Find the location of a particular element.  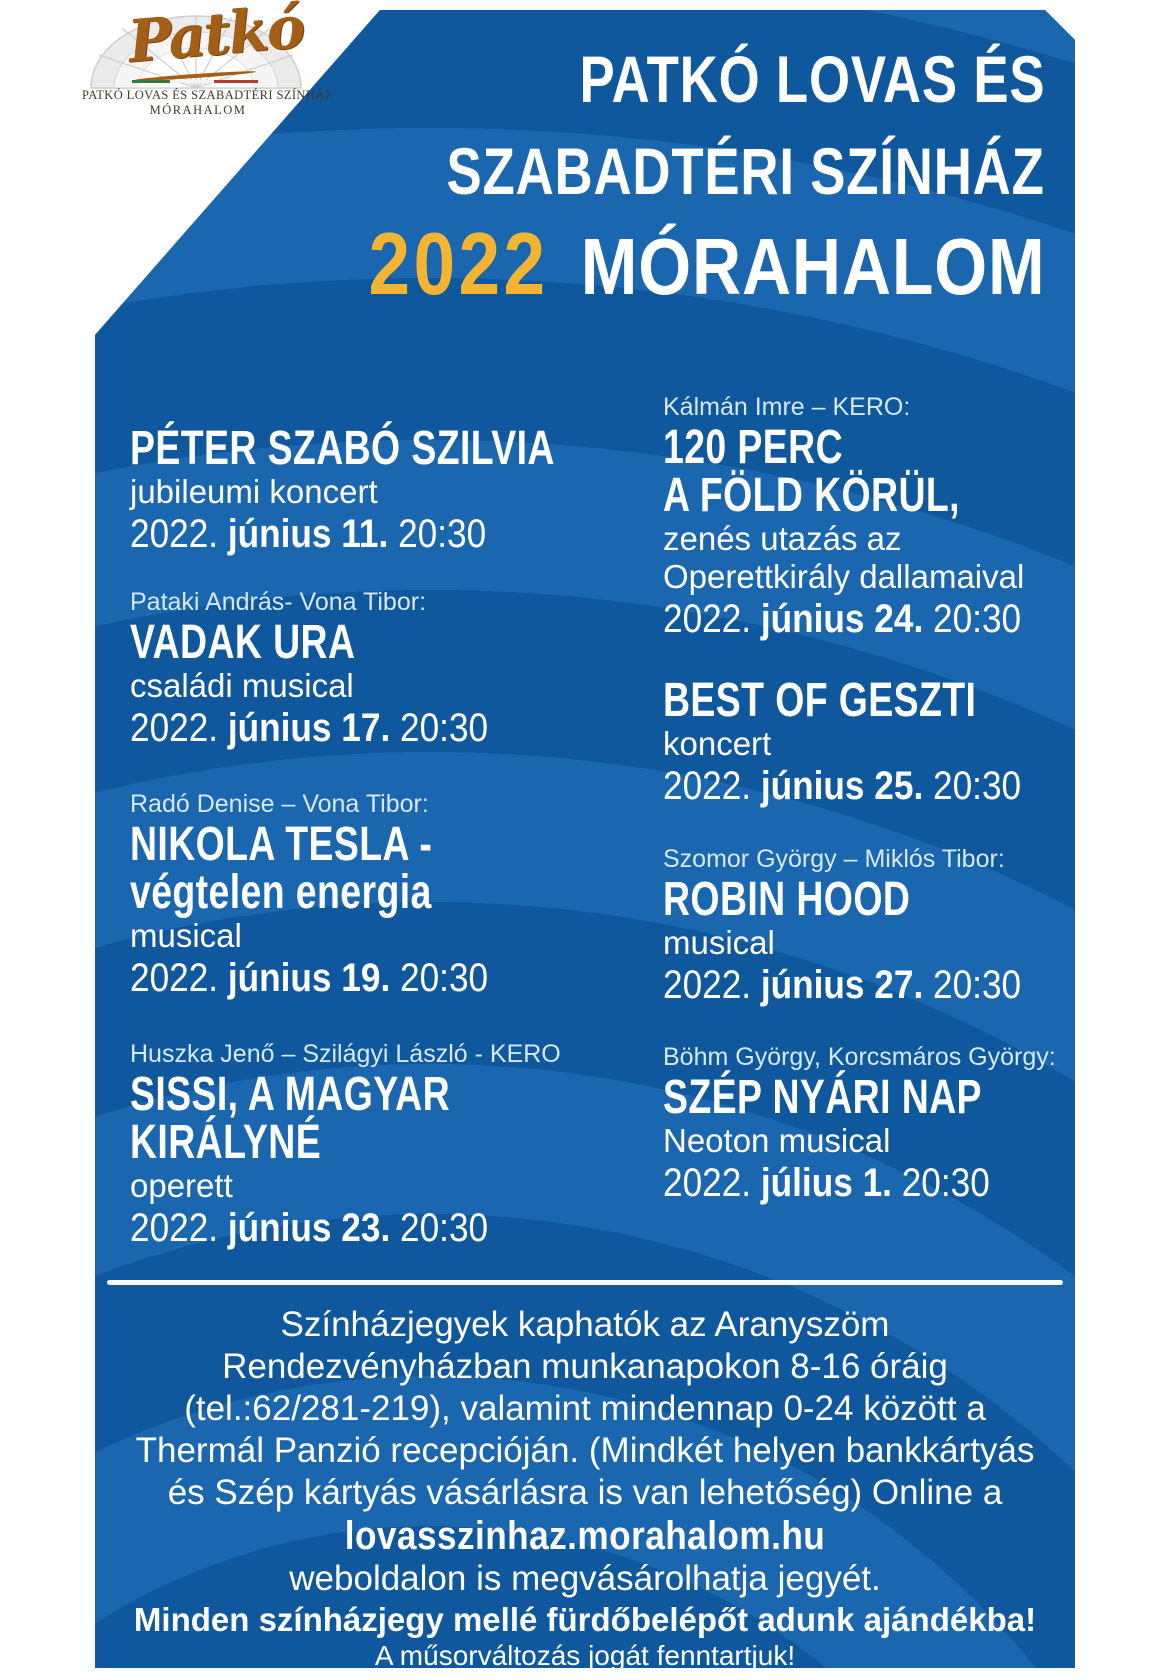

event-title-line: SZÉP NYÁRI NAP is located at coordinates (822, 1097).